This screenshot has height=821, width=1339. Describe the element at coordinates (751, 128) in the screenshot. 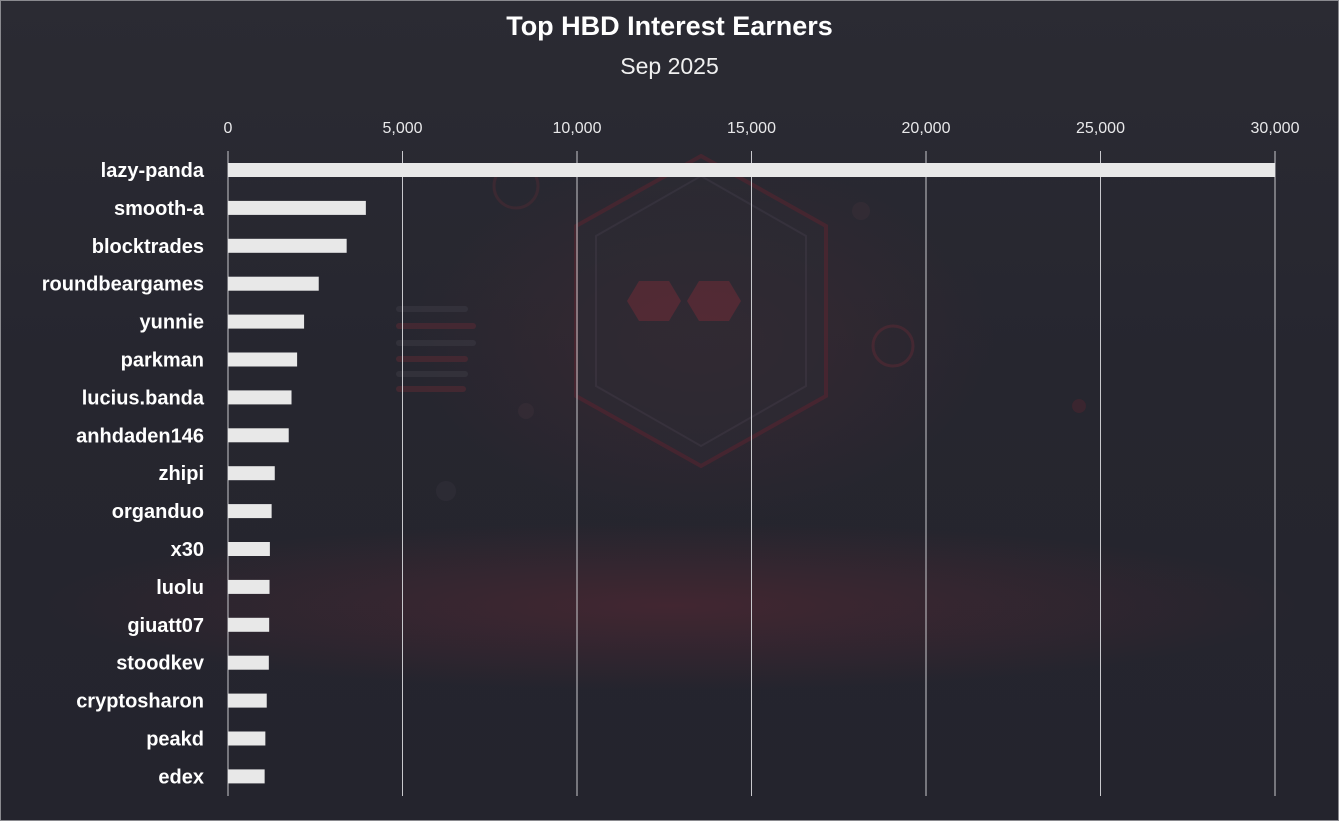

I see `x-tick-label: 15,000` at that location.